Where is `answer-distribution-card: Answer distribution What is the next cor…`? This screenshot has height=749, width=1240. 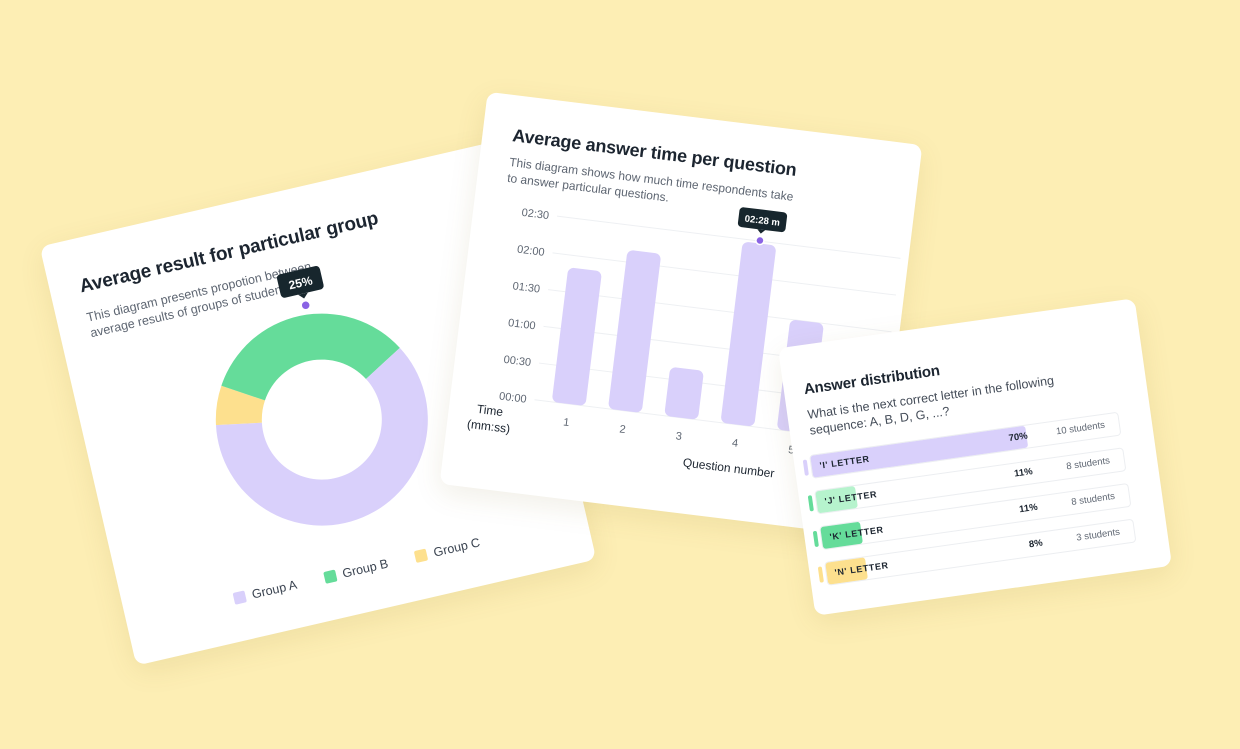
answer-distribution-card: Answer distribution What is the next cor… is located at coordinates (975, 457).